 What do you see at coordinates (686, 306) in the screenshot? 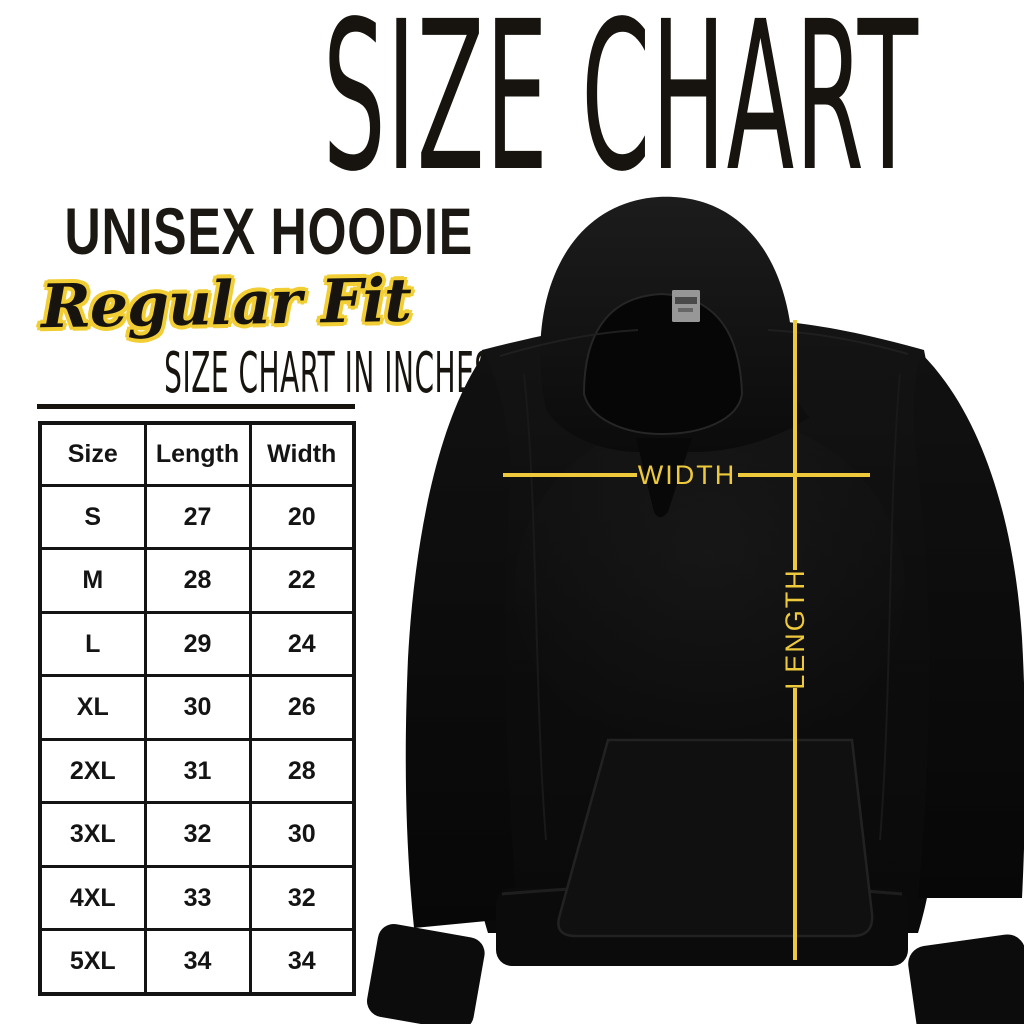
I see `neck-tag` at bounding box center [686, 306].